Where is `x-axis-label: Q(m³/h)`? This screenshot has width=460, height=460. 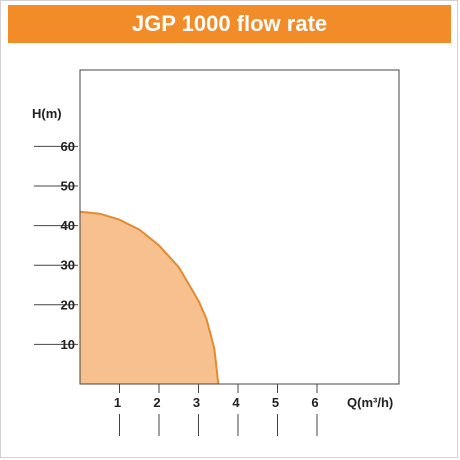 x-axis-label: Q(m³/h) is located at coordinates (370, 402).